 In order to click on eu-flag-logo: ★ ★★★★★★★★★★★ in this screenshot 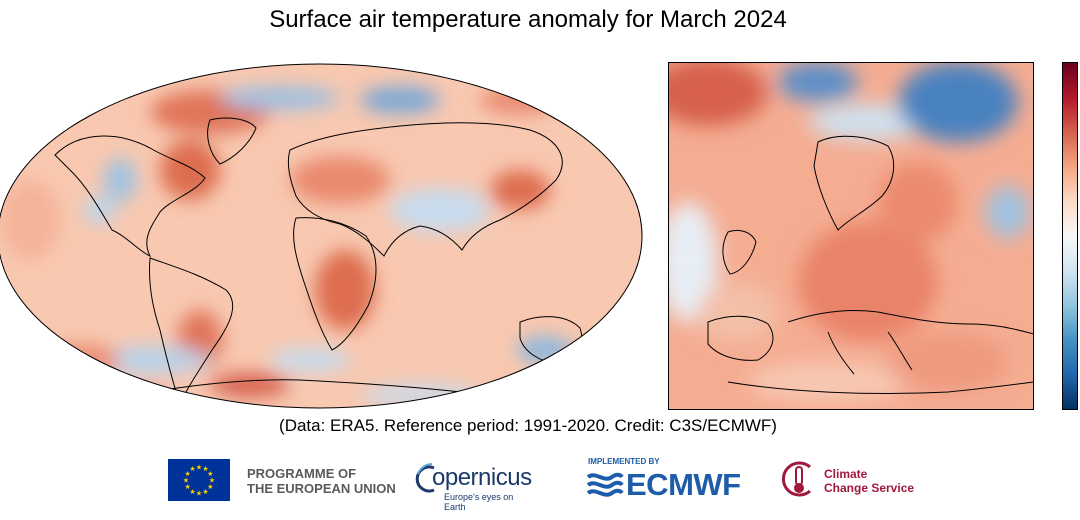, I will do `click(199, 480)`.